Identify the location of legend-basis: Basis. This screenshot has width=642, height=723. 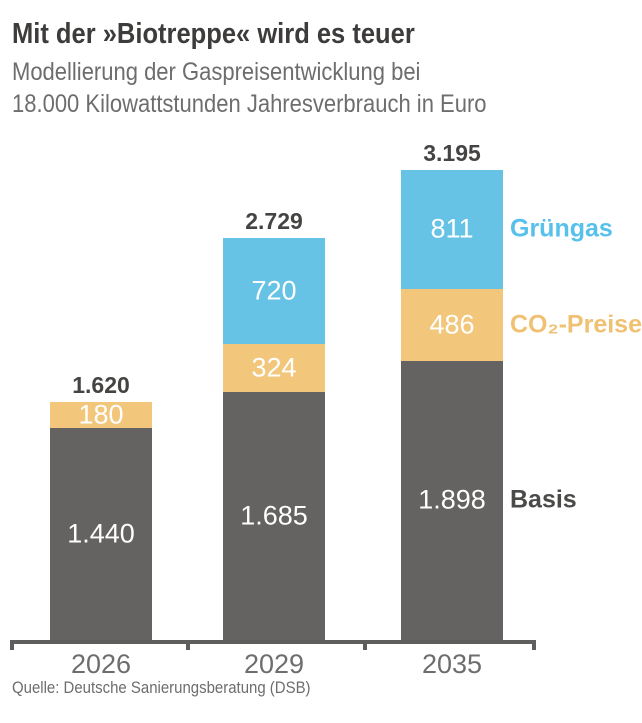
(543, 499).